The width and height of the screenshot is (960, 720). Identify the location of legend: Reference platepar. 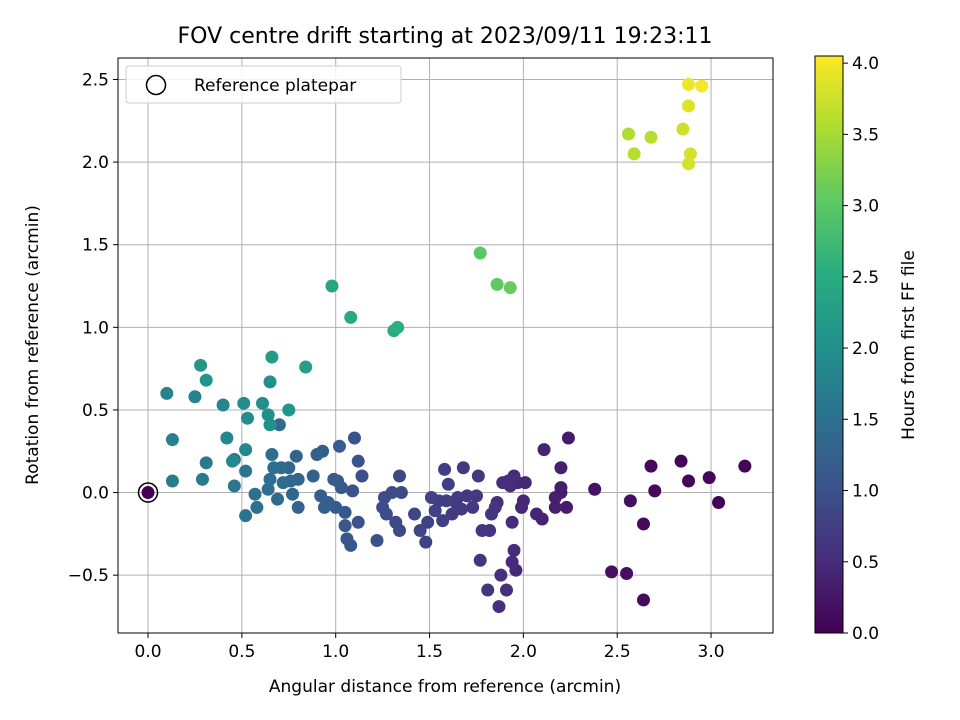
(263, 84).